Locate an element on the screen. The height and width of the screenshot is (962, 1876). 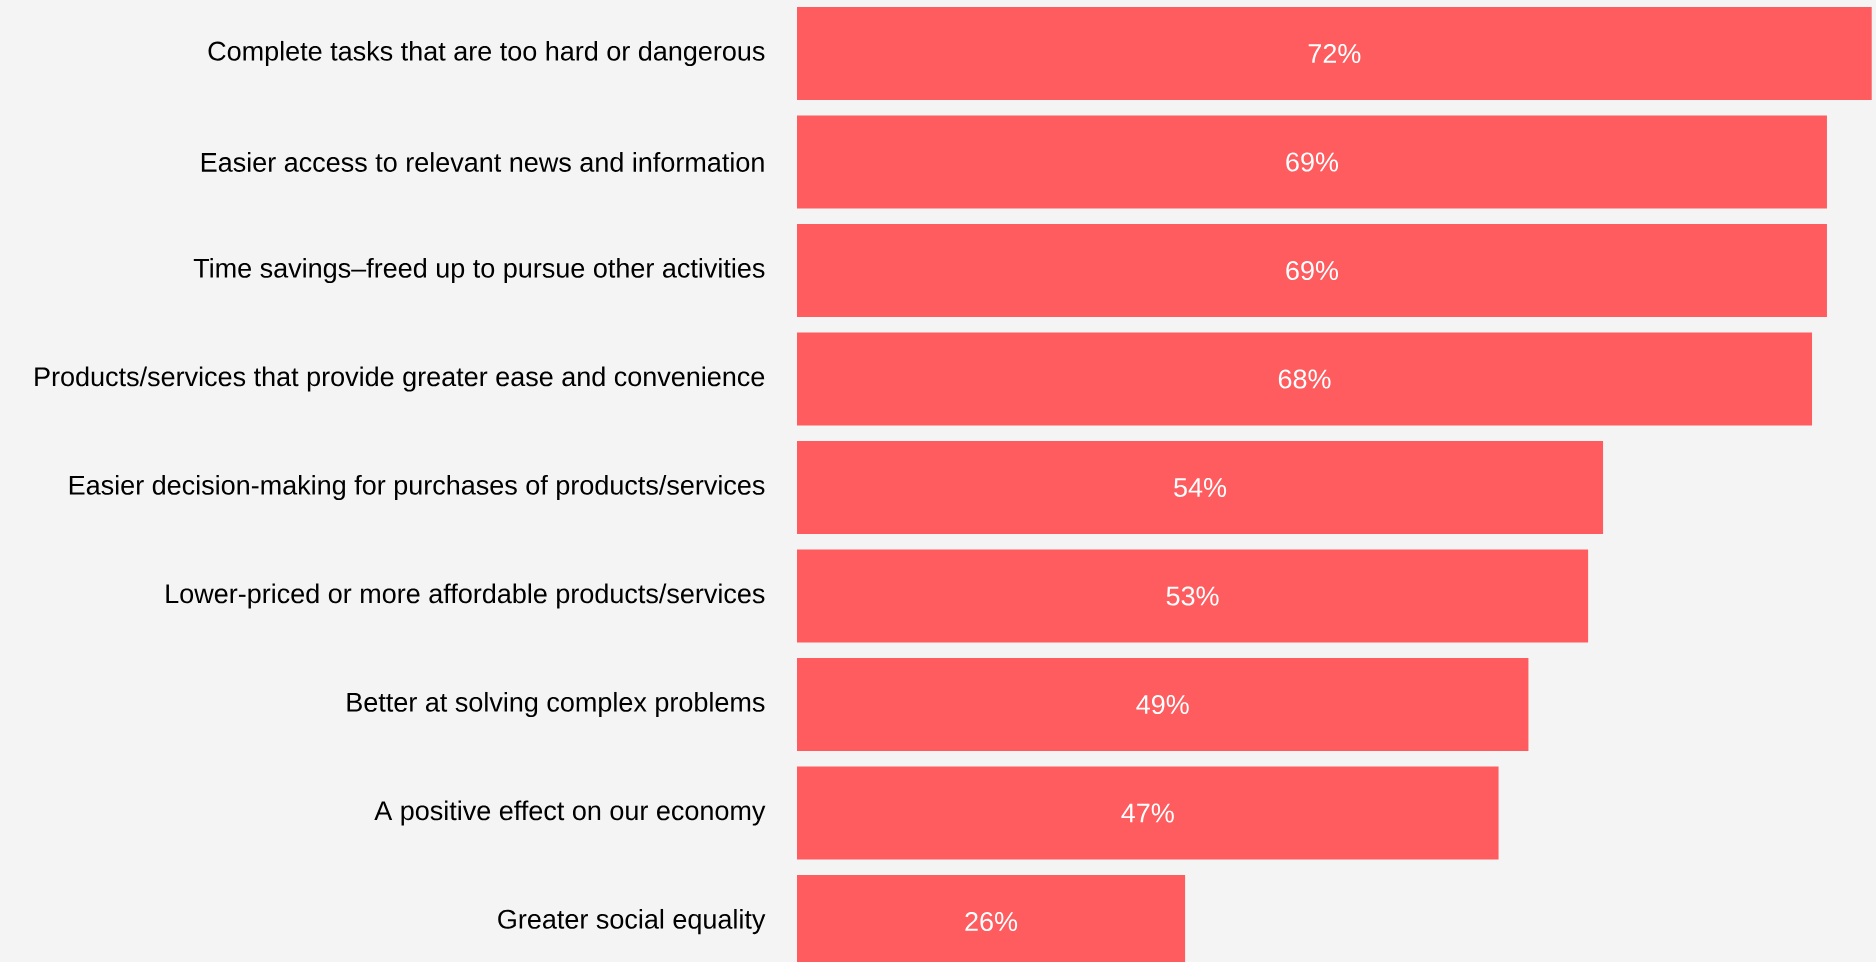
data-label: 47% is located at coordinates (1147, 813).